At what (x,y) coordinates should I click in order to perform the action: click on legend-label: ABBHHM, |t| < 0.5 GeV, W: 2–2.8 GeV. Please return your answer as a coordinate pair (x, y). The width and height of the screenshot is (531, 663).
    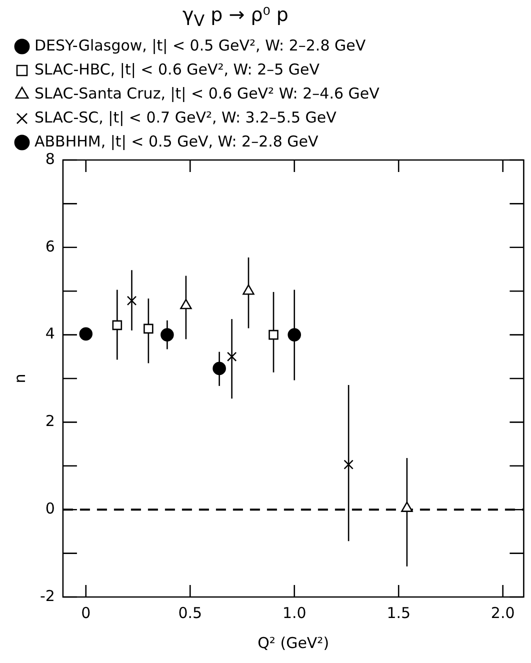
    Looking at the image, I should click on (177, 141).